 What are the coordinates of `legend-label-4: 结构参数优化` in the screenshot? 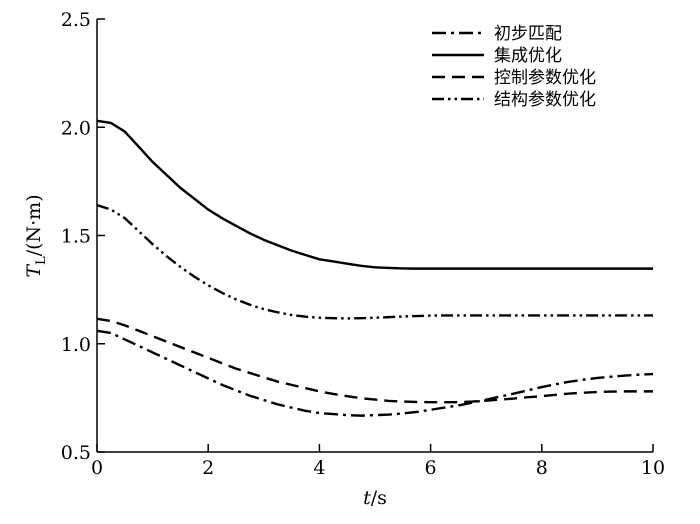 It's located at (545, 100).